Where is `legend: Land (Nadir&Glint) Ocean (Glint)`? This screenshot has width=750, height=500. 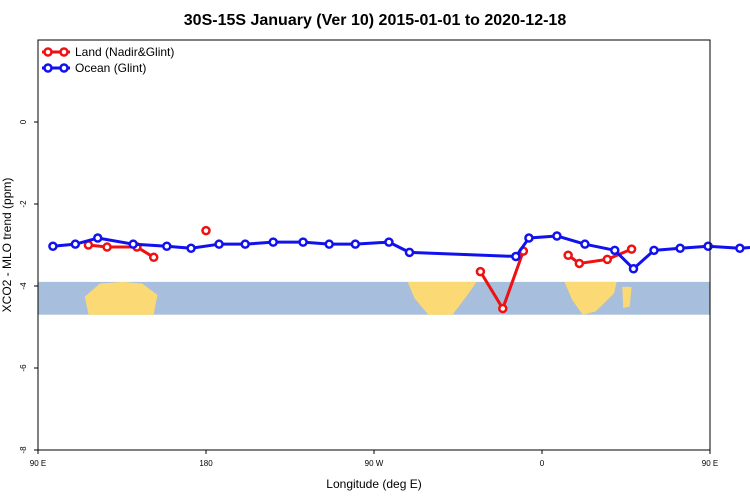 legend: Land (Nadir&Glint) Ocean (Glint) is located at coordinates (108, 60).